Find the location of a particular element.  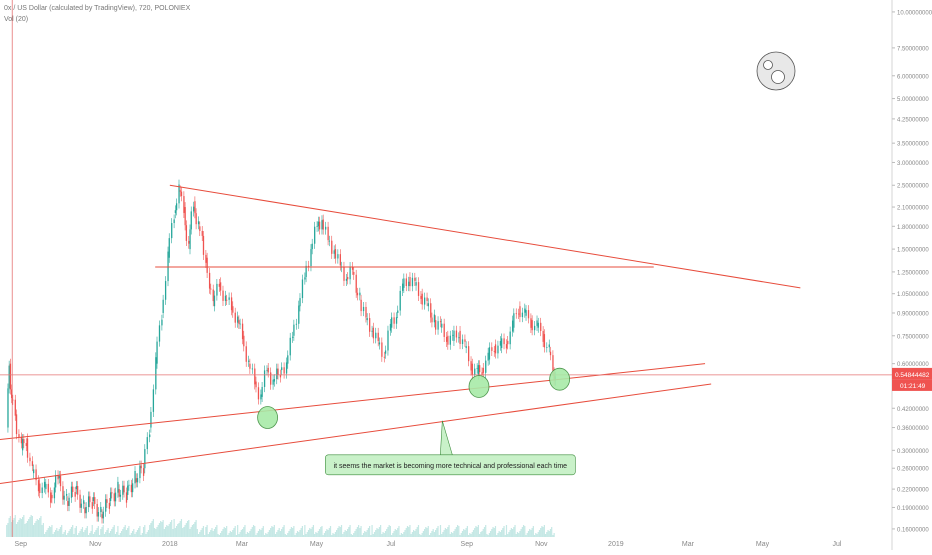

callout-pointer is located at coordinates (446, 438).